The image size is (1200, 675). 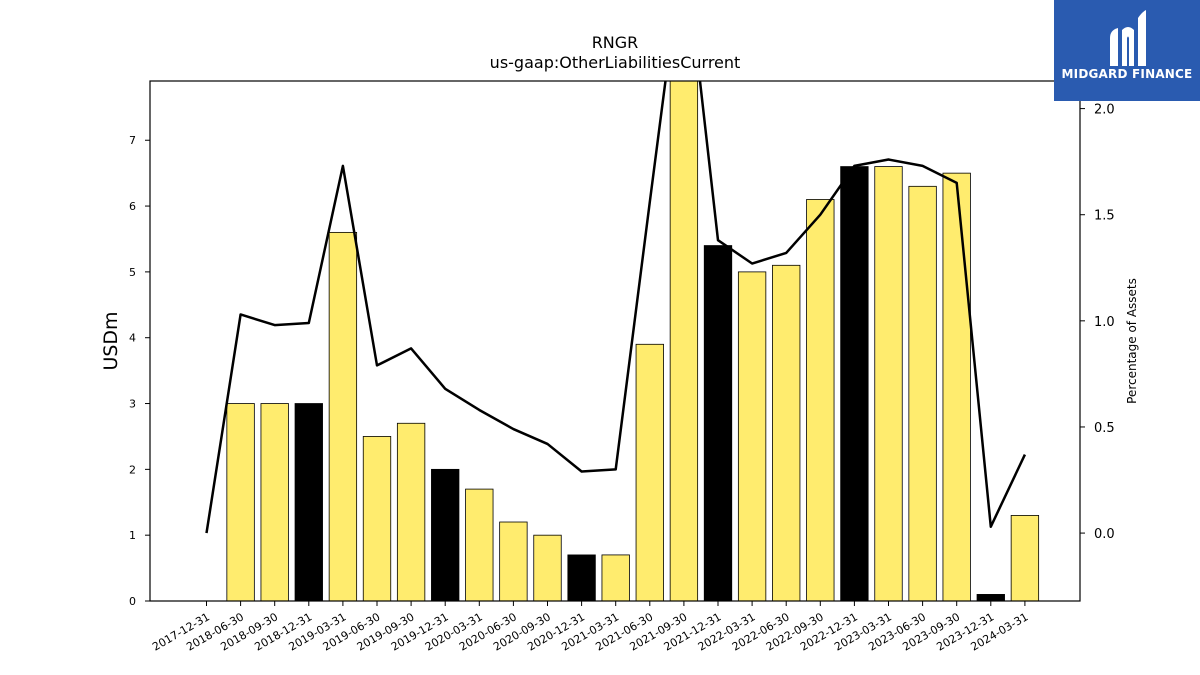 I want to click on y2-tick-label: 0.5, so click(x=1104, y=428).